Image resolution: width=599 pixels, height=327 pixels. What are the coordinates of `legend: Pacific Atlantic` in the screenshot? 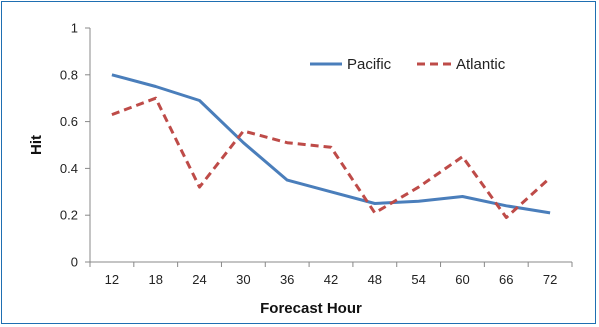 It's located at (408, 64).